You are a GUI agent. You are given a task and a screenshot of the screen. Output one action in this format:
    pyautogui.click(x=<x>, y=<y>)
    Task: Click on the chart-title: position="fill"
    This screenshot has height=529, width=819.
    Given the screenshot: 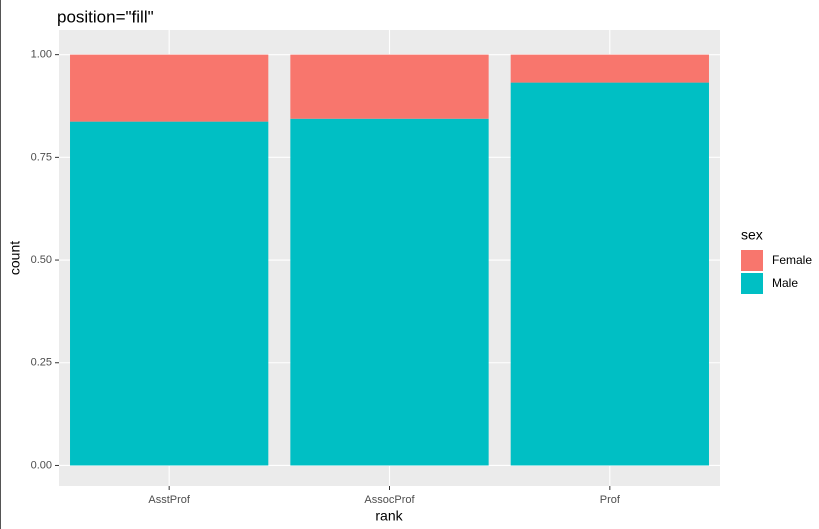 What is the action you would take?
    pyautogui.click(x=105, y=16)
    